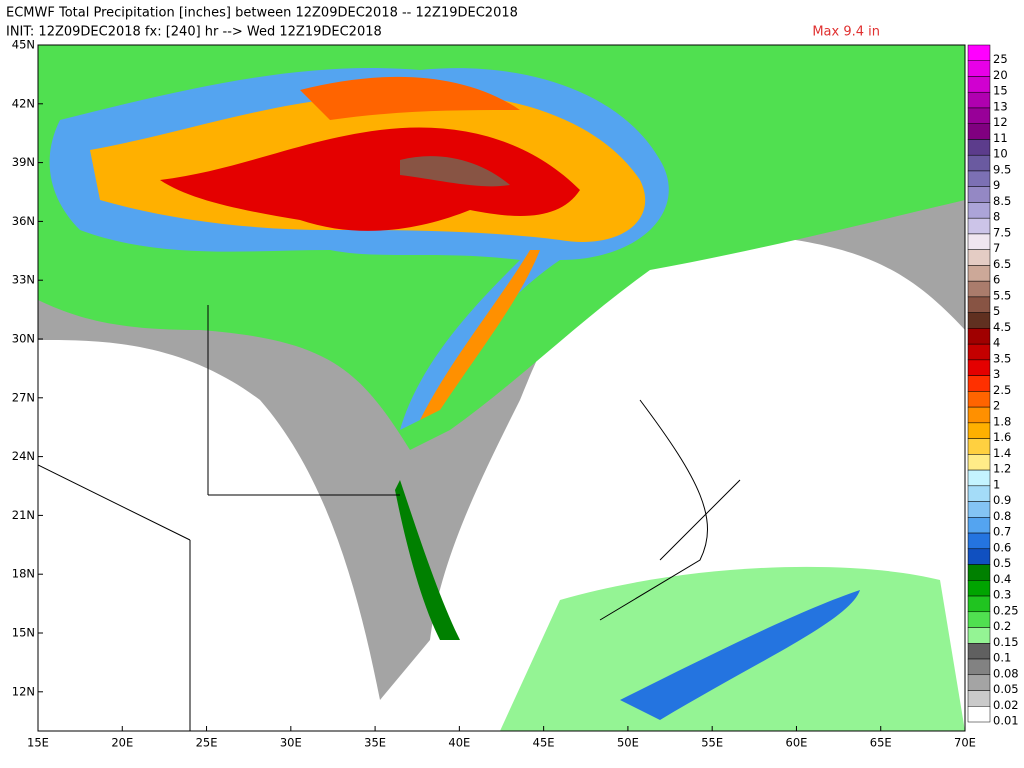 This screenshot has height=768, width=1024. What do you see at coordinates (23, 280) in the screenshot?
I see `lat-tick-label: 33N` at bounding box center [23, 280].